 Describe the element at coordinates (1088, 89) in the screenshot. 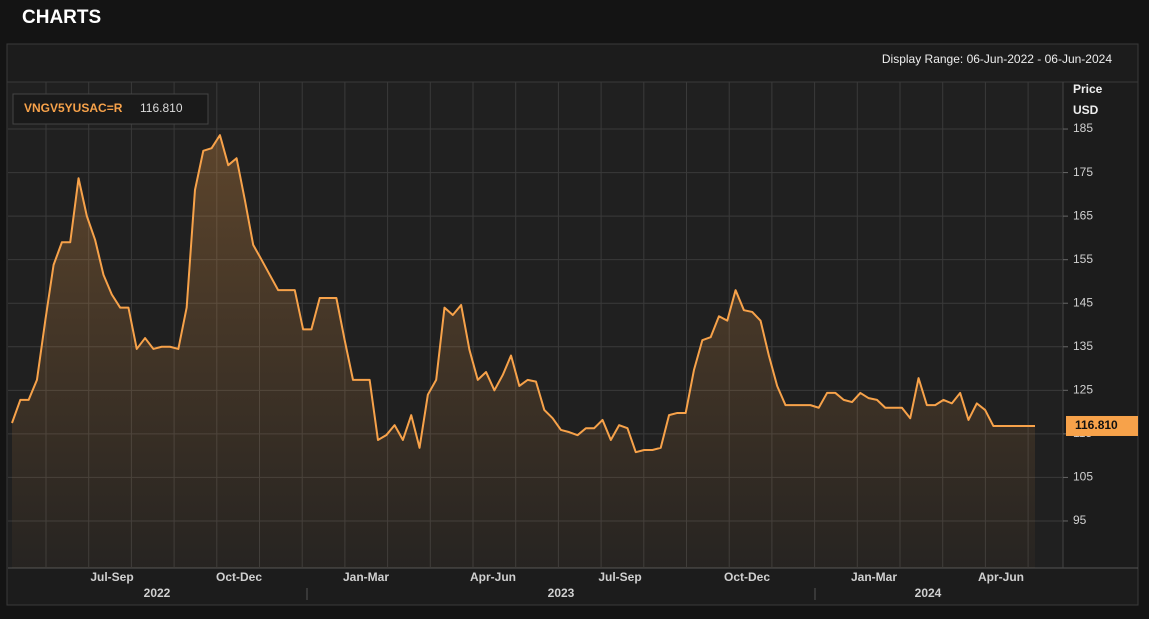

I see `y-axis-label: Price` at that location.